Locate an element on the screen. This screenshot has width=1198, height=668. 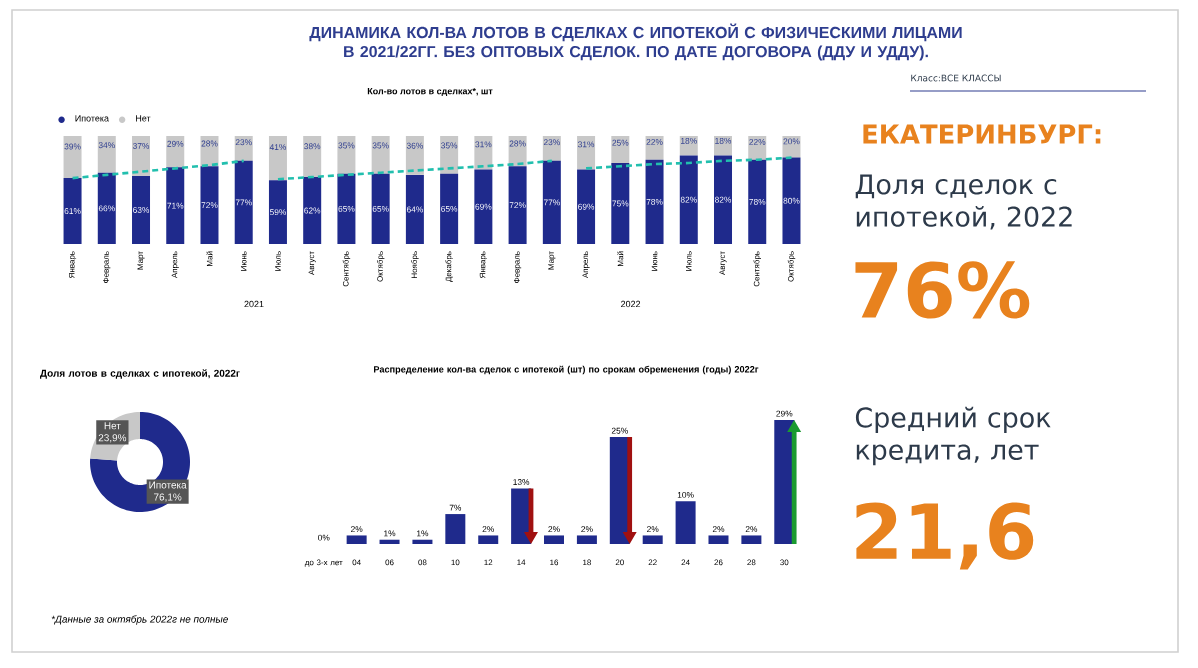
text: Средний срок кредита, лет is located at coordinates (953, 436).